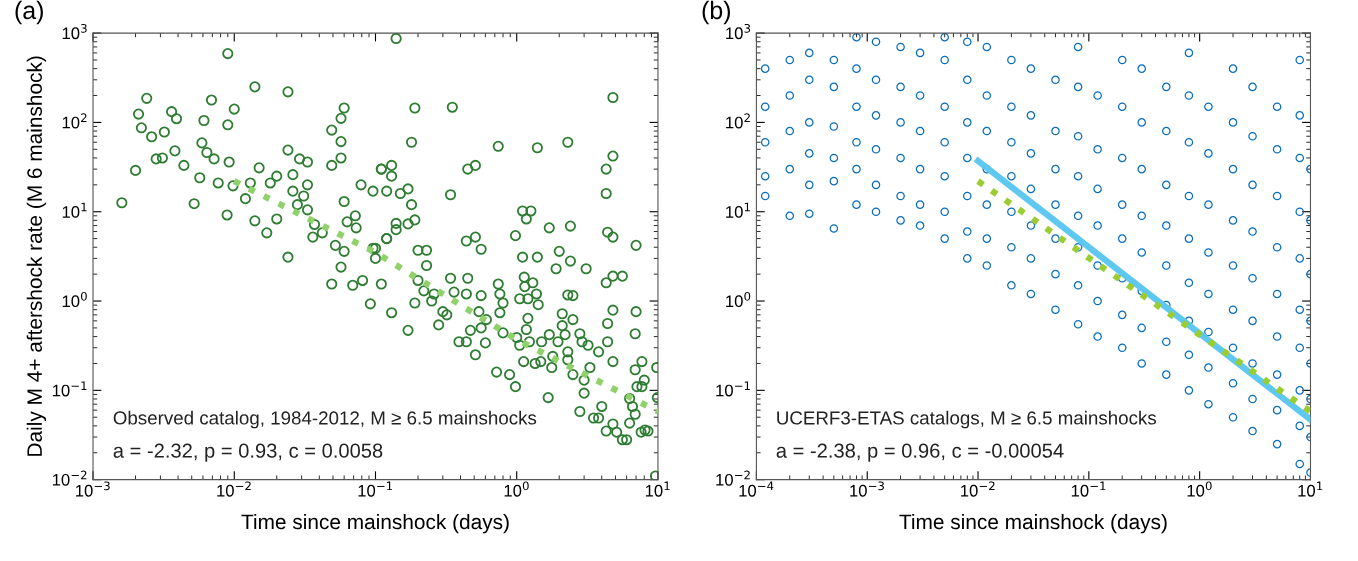  What do you see at coordinates (920, 452) in the screenshot?
I see `annotation: a = -2.38, p = 0.96, c = -0.00054` at bounding box center [920, 452].